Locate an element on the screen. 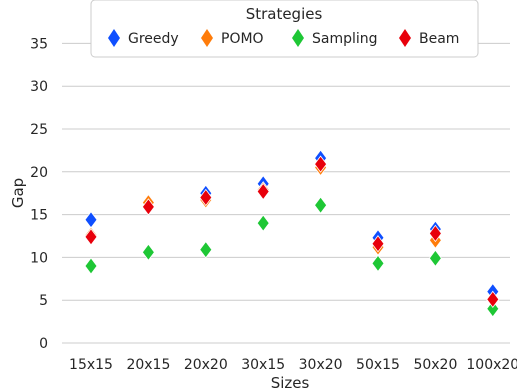 This screenshot has width=517, height=392. y-tick-label: 30 is located at coordinates (39, 87).